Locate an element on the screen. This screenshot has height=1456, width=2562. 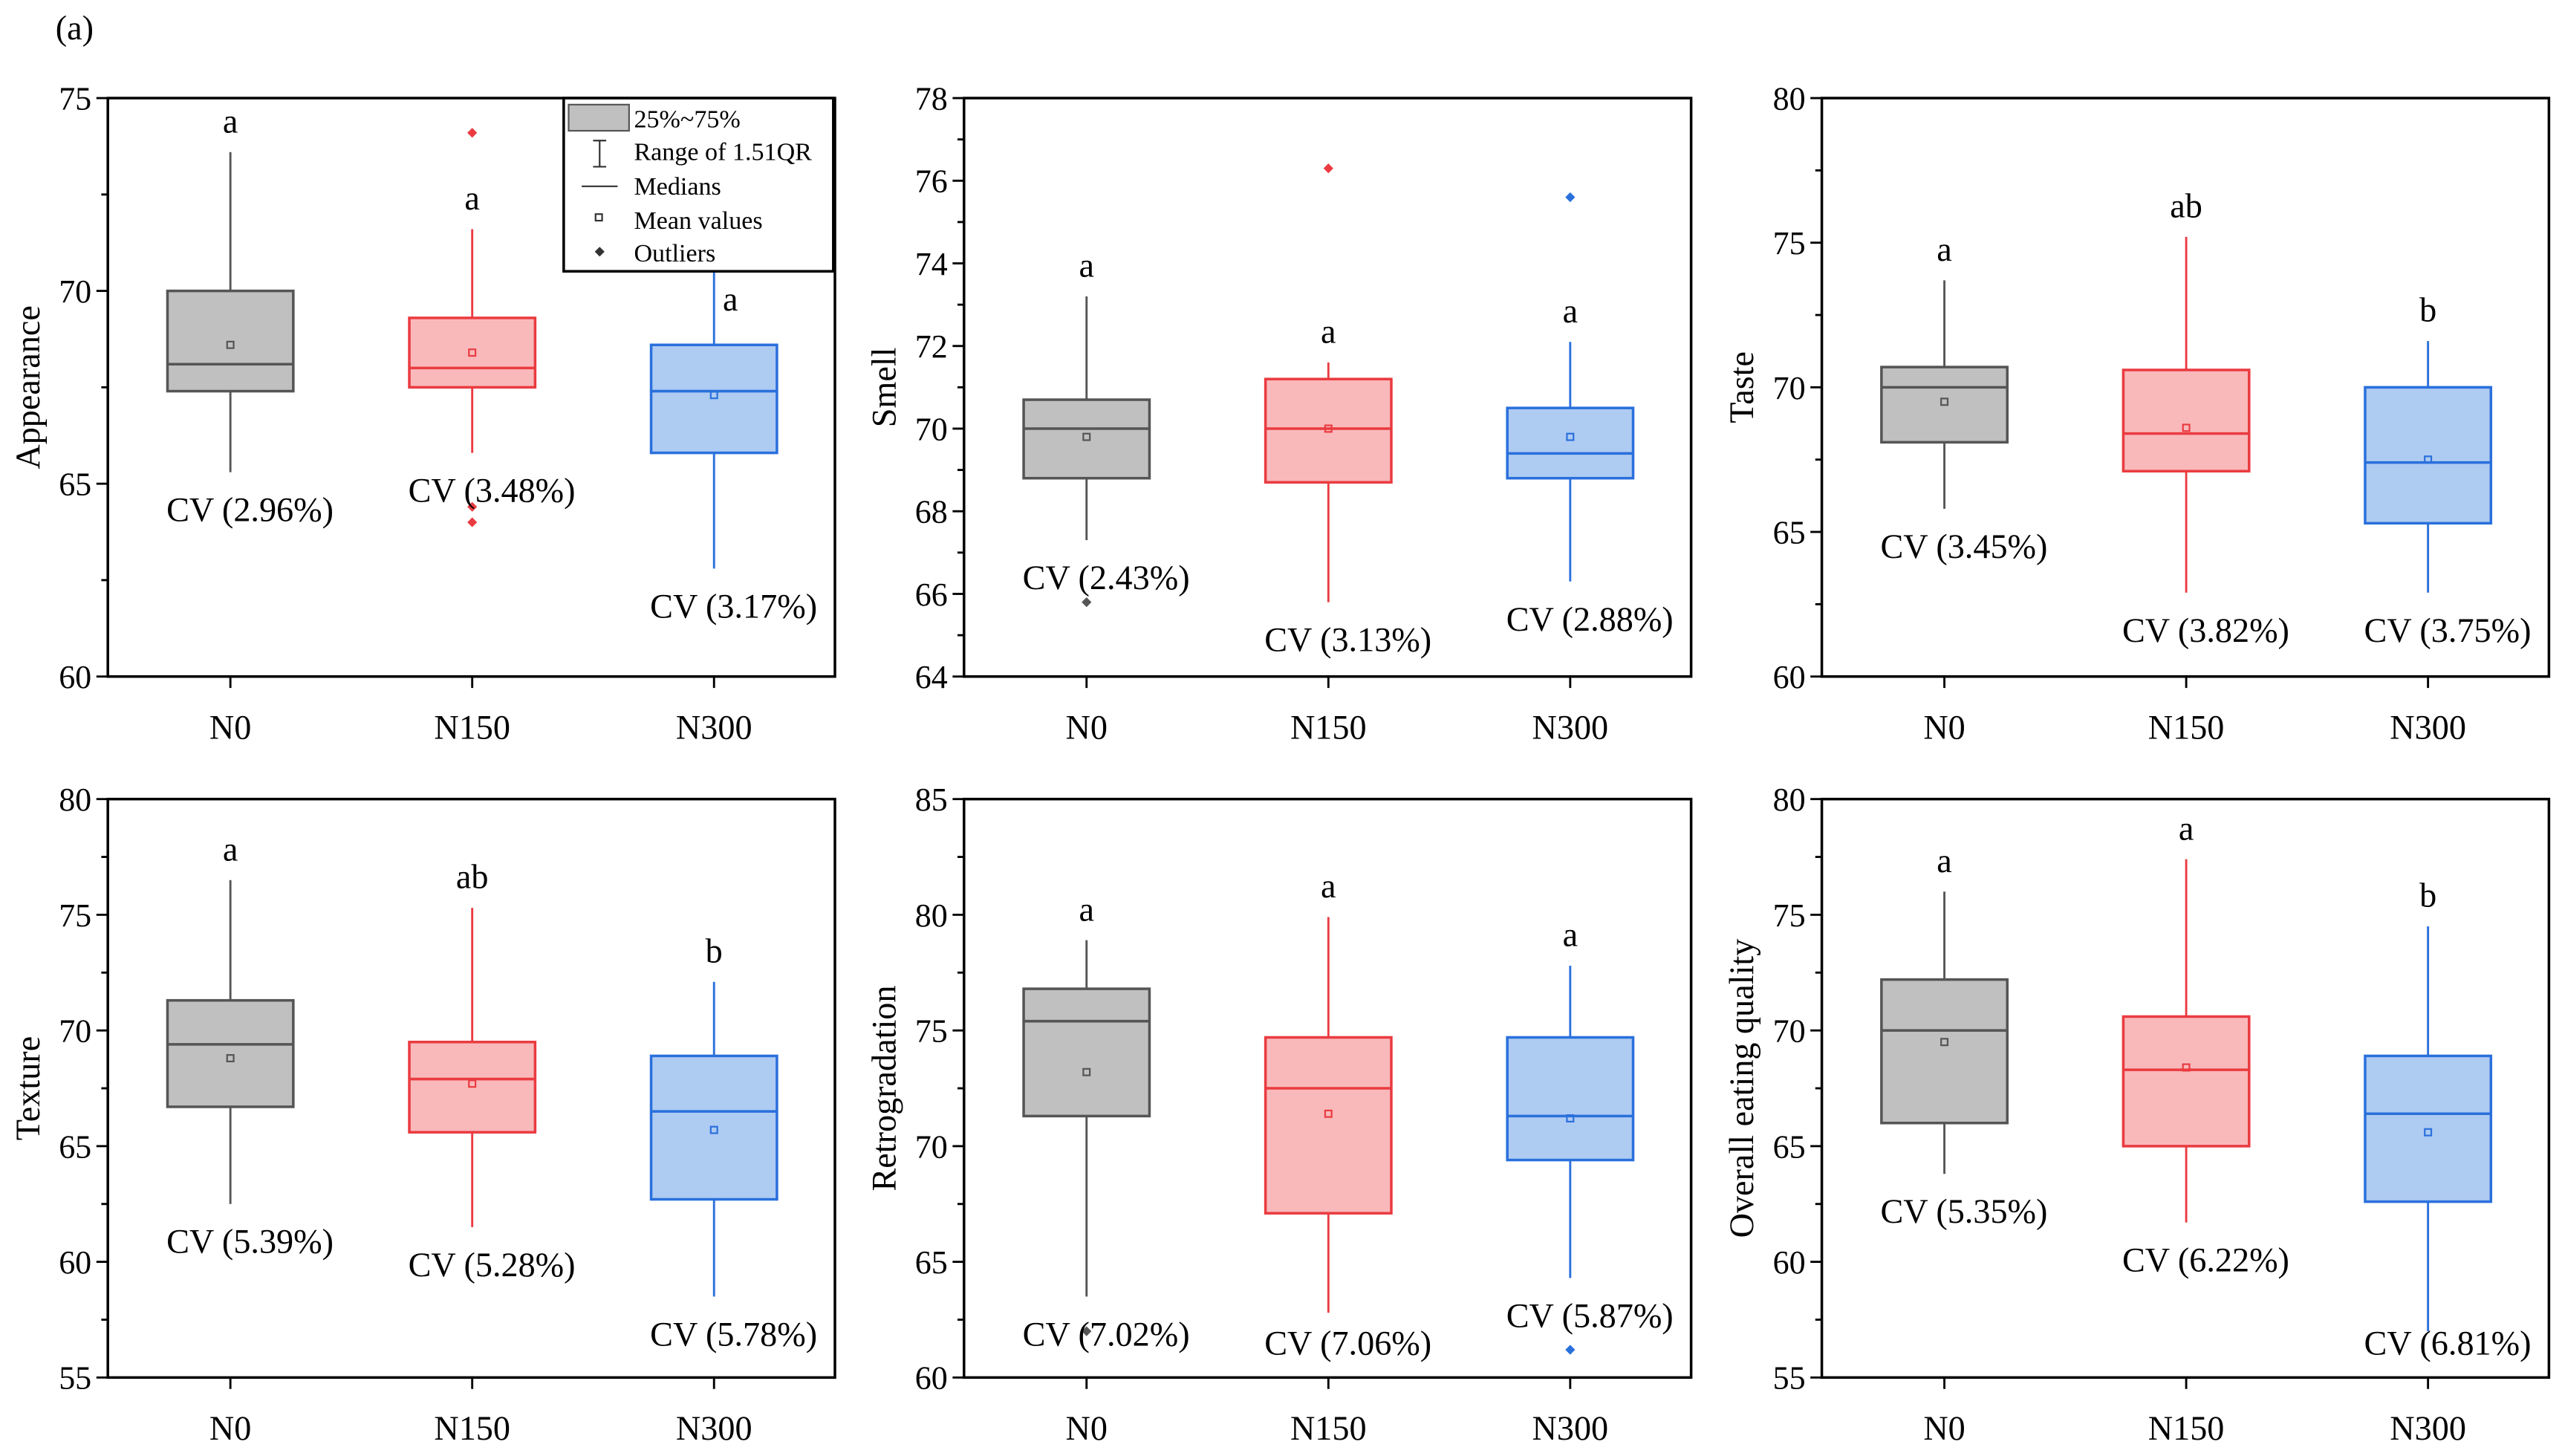
box-n300: N300 a CV (3.17%) is located at coordinates (733, 509).